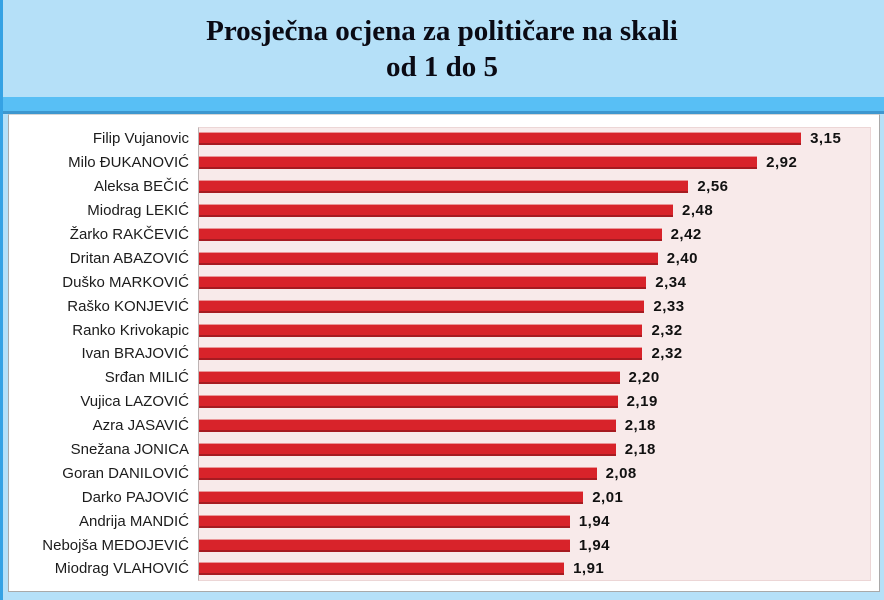 The height and width of the screenshot is (600, 884). What do you see at coordinates (826, 139) in the screenshot?
I see `value-label: 3,15` at bounding box center [826, 139].